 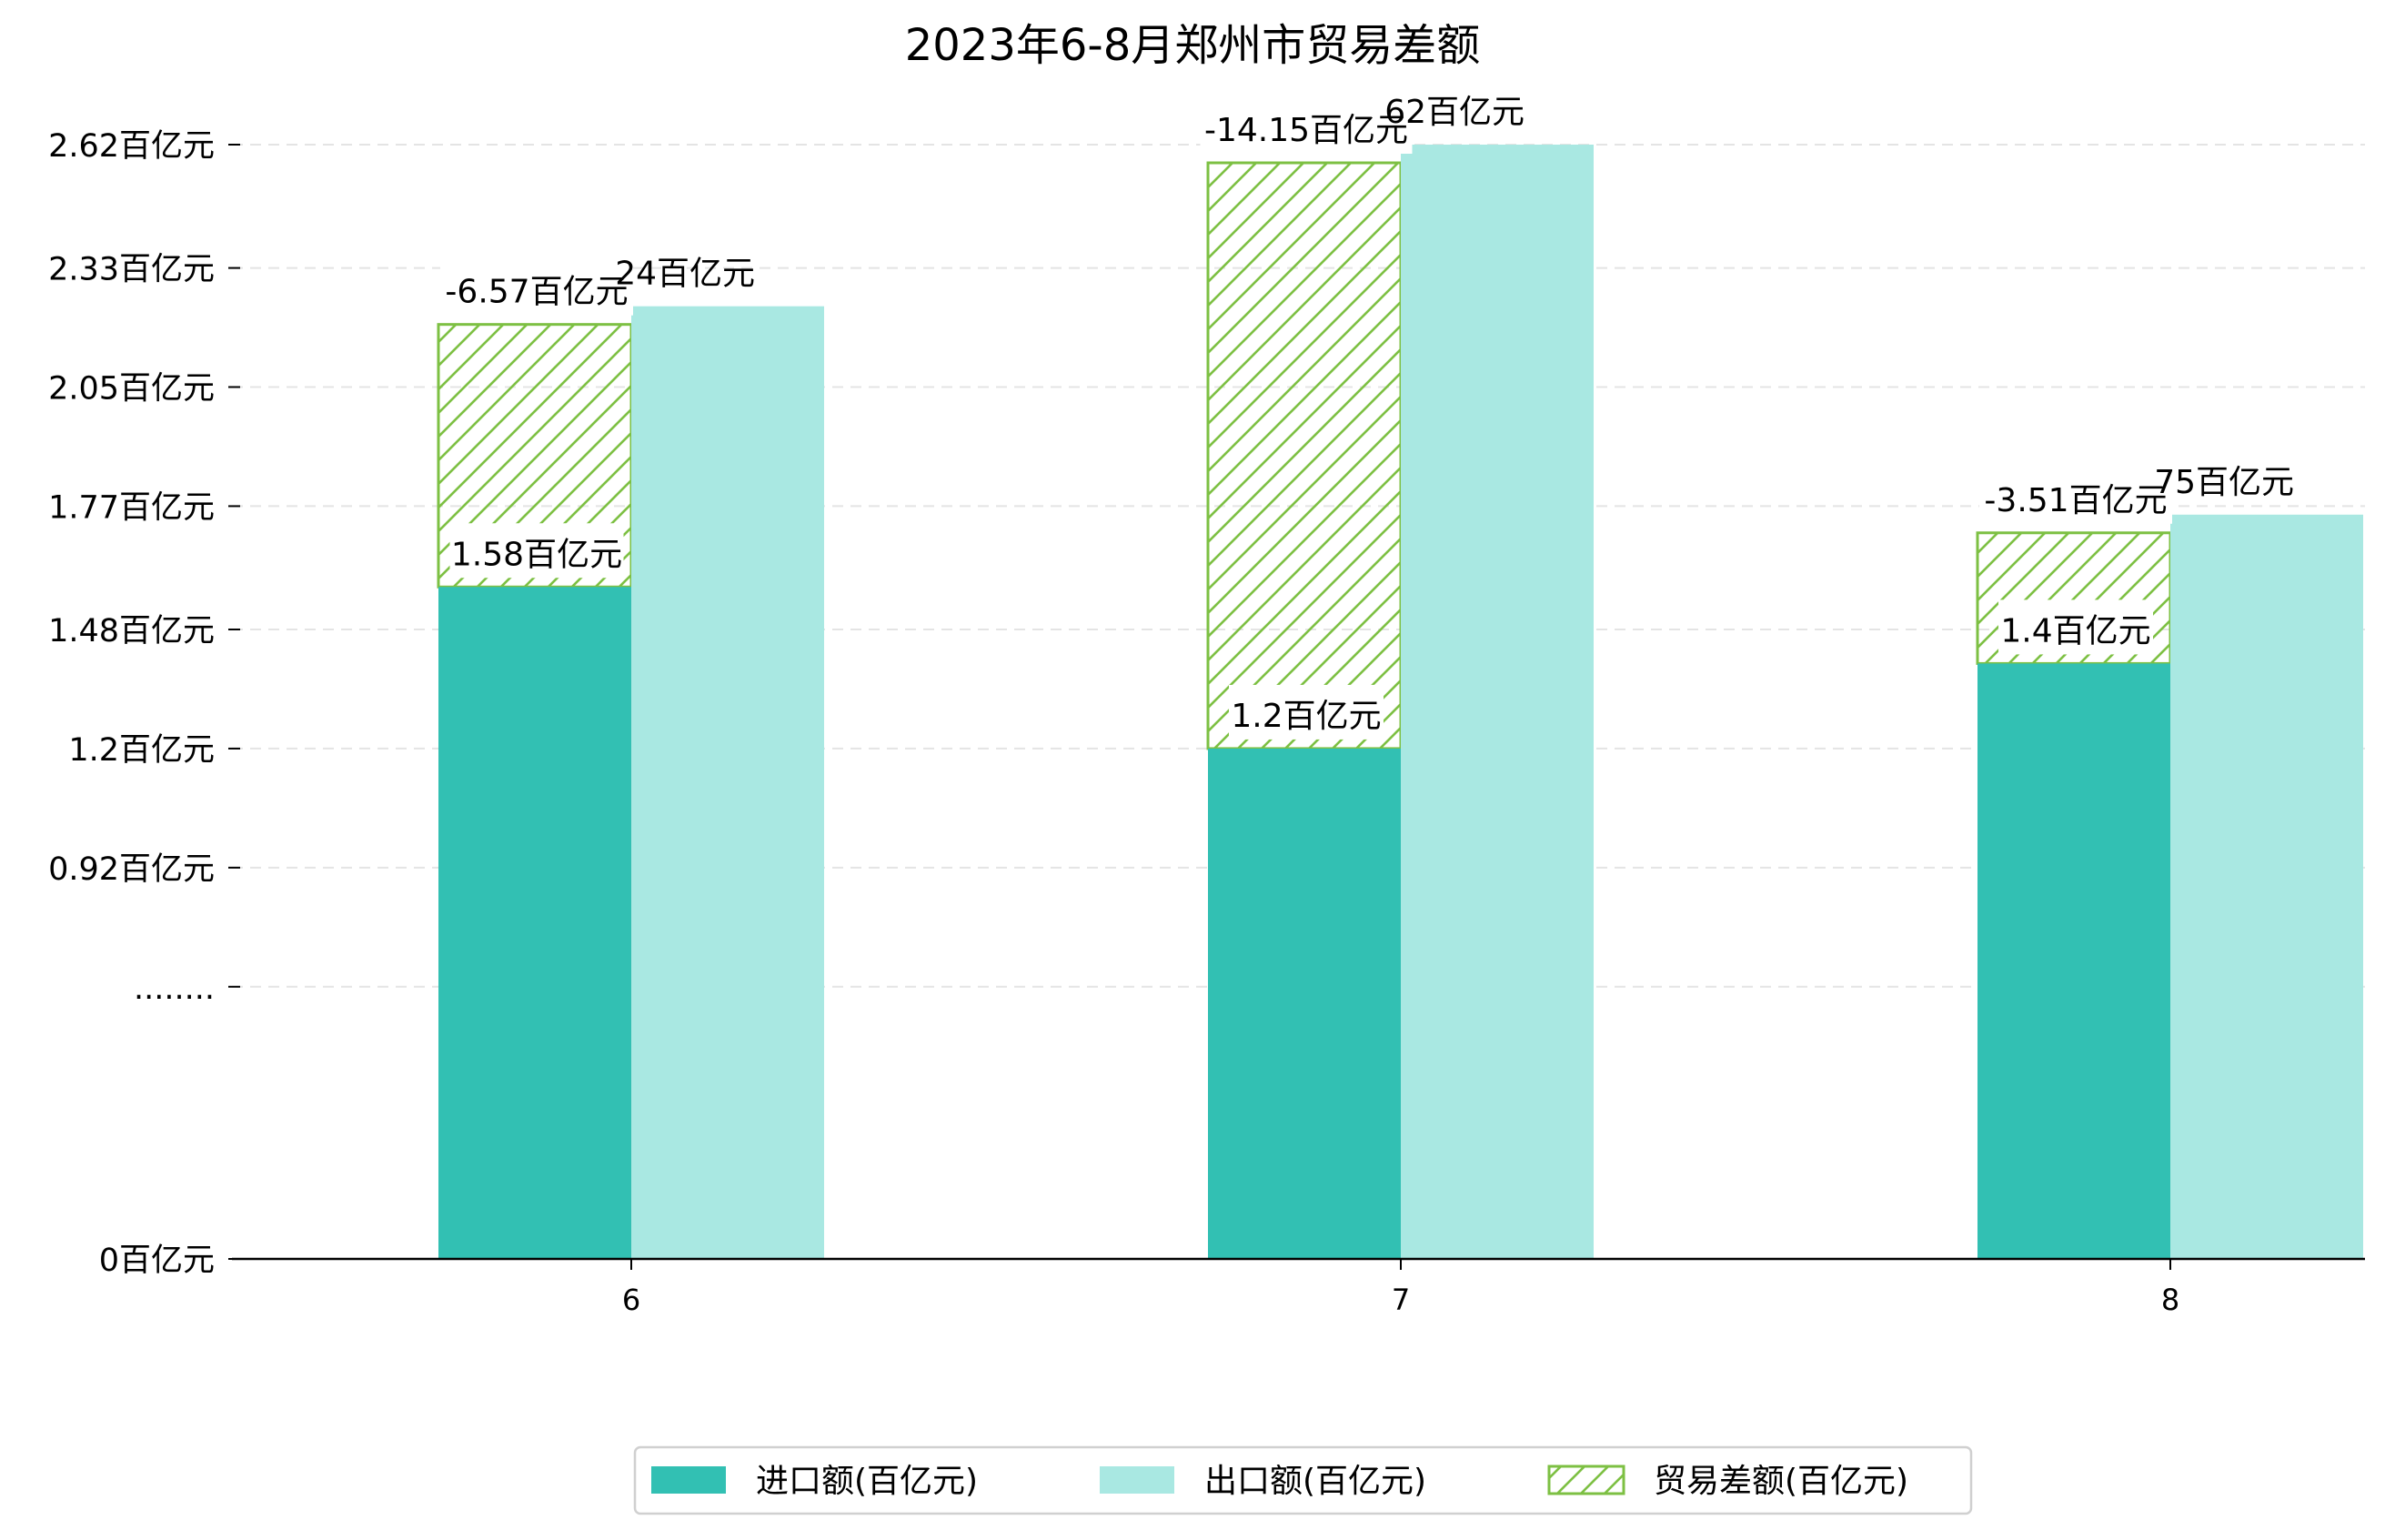 What do you see at coordinates (1315, 1481) in the screenshot?
I see `legend-label: 出口额(百亿元)` at bounding box center [1315, 1481].